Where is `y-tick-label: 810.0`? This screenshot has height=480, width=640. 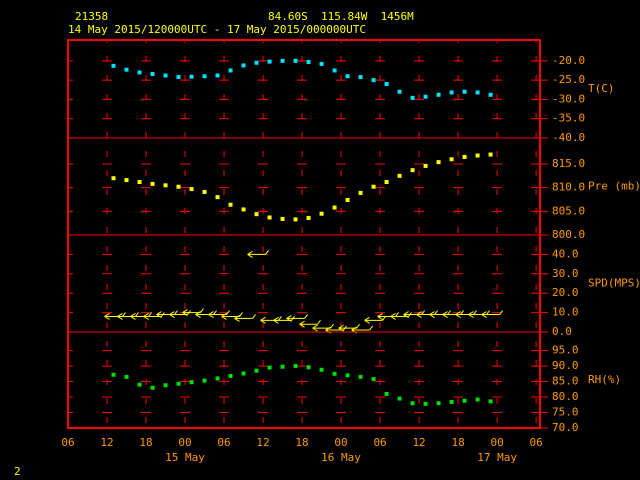
y-tick-label: 810.0 is located at coordinates (568, 187).